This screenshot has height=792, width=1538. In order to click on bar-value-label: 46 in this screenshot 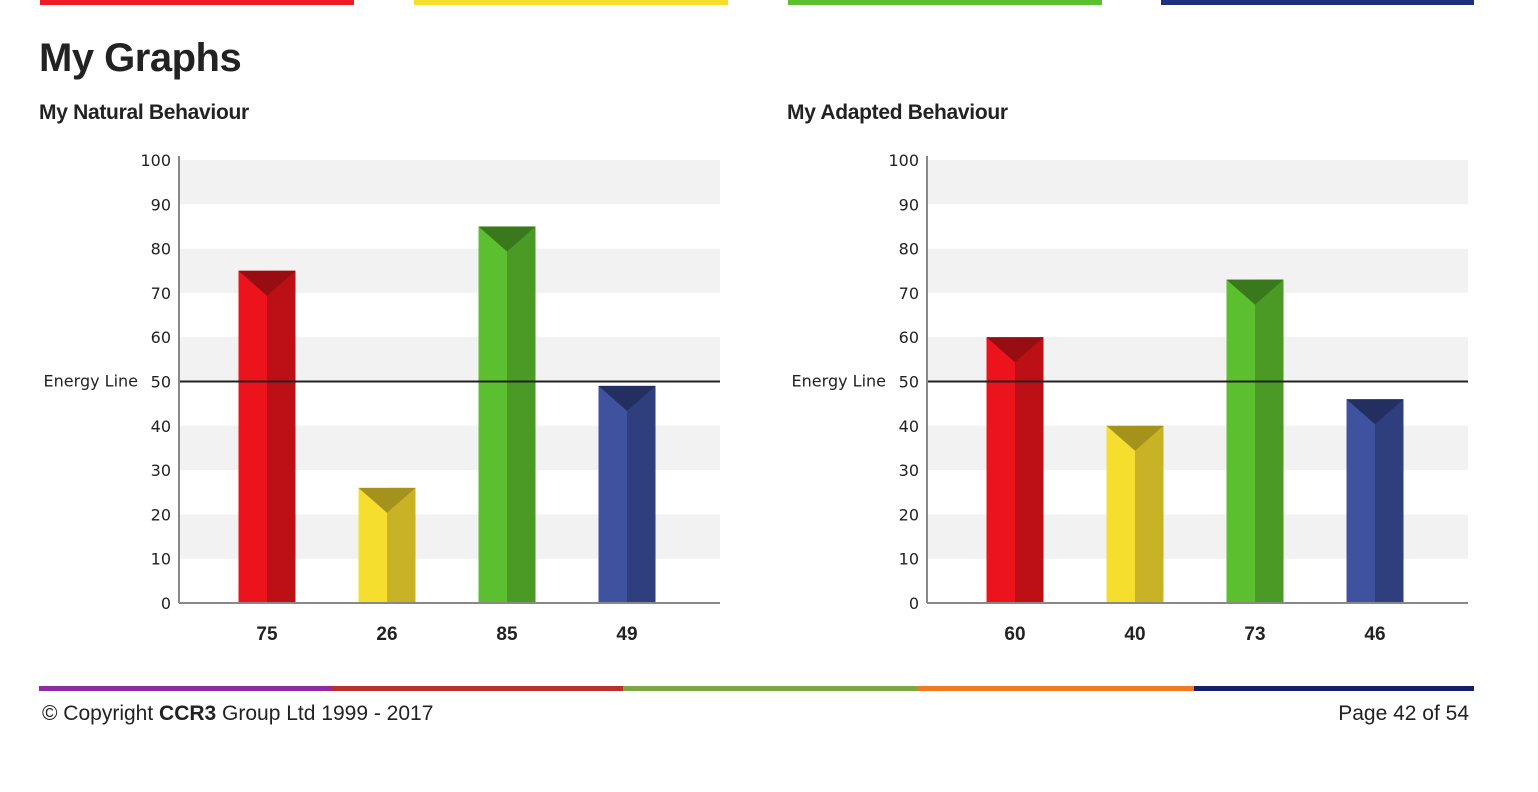, I will do `click(1374, 634)`.